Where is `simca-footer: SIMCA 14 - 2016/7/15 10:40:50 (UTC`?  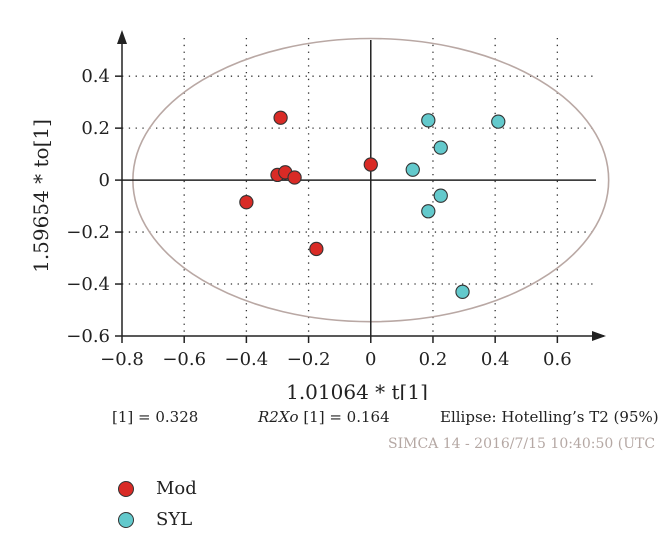
simca-footer: SIMCA 14 - 2016/7/15 10:40:50 (UTC is located at coordinates (522, 444).